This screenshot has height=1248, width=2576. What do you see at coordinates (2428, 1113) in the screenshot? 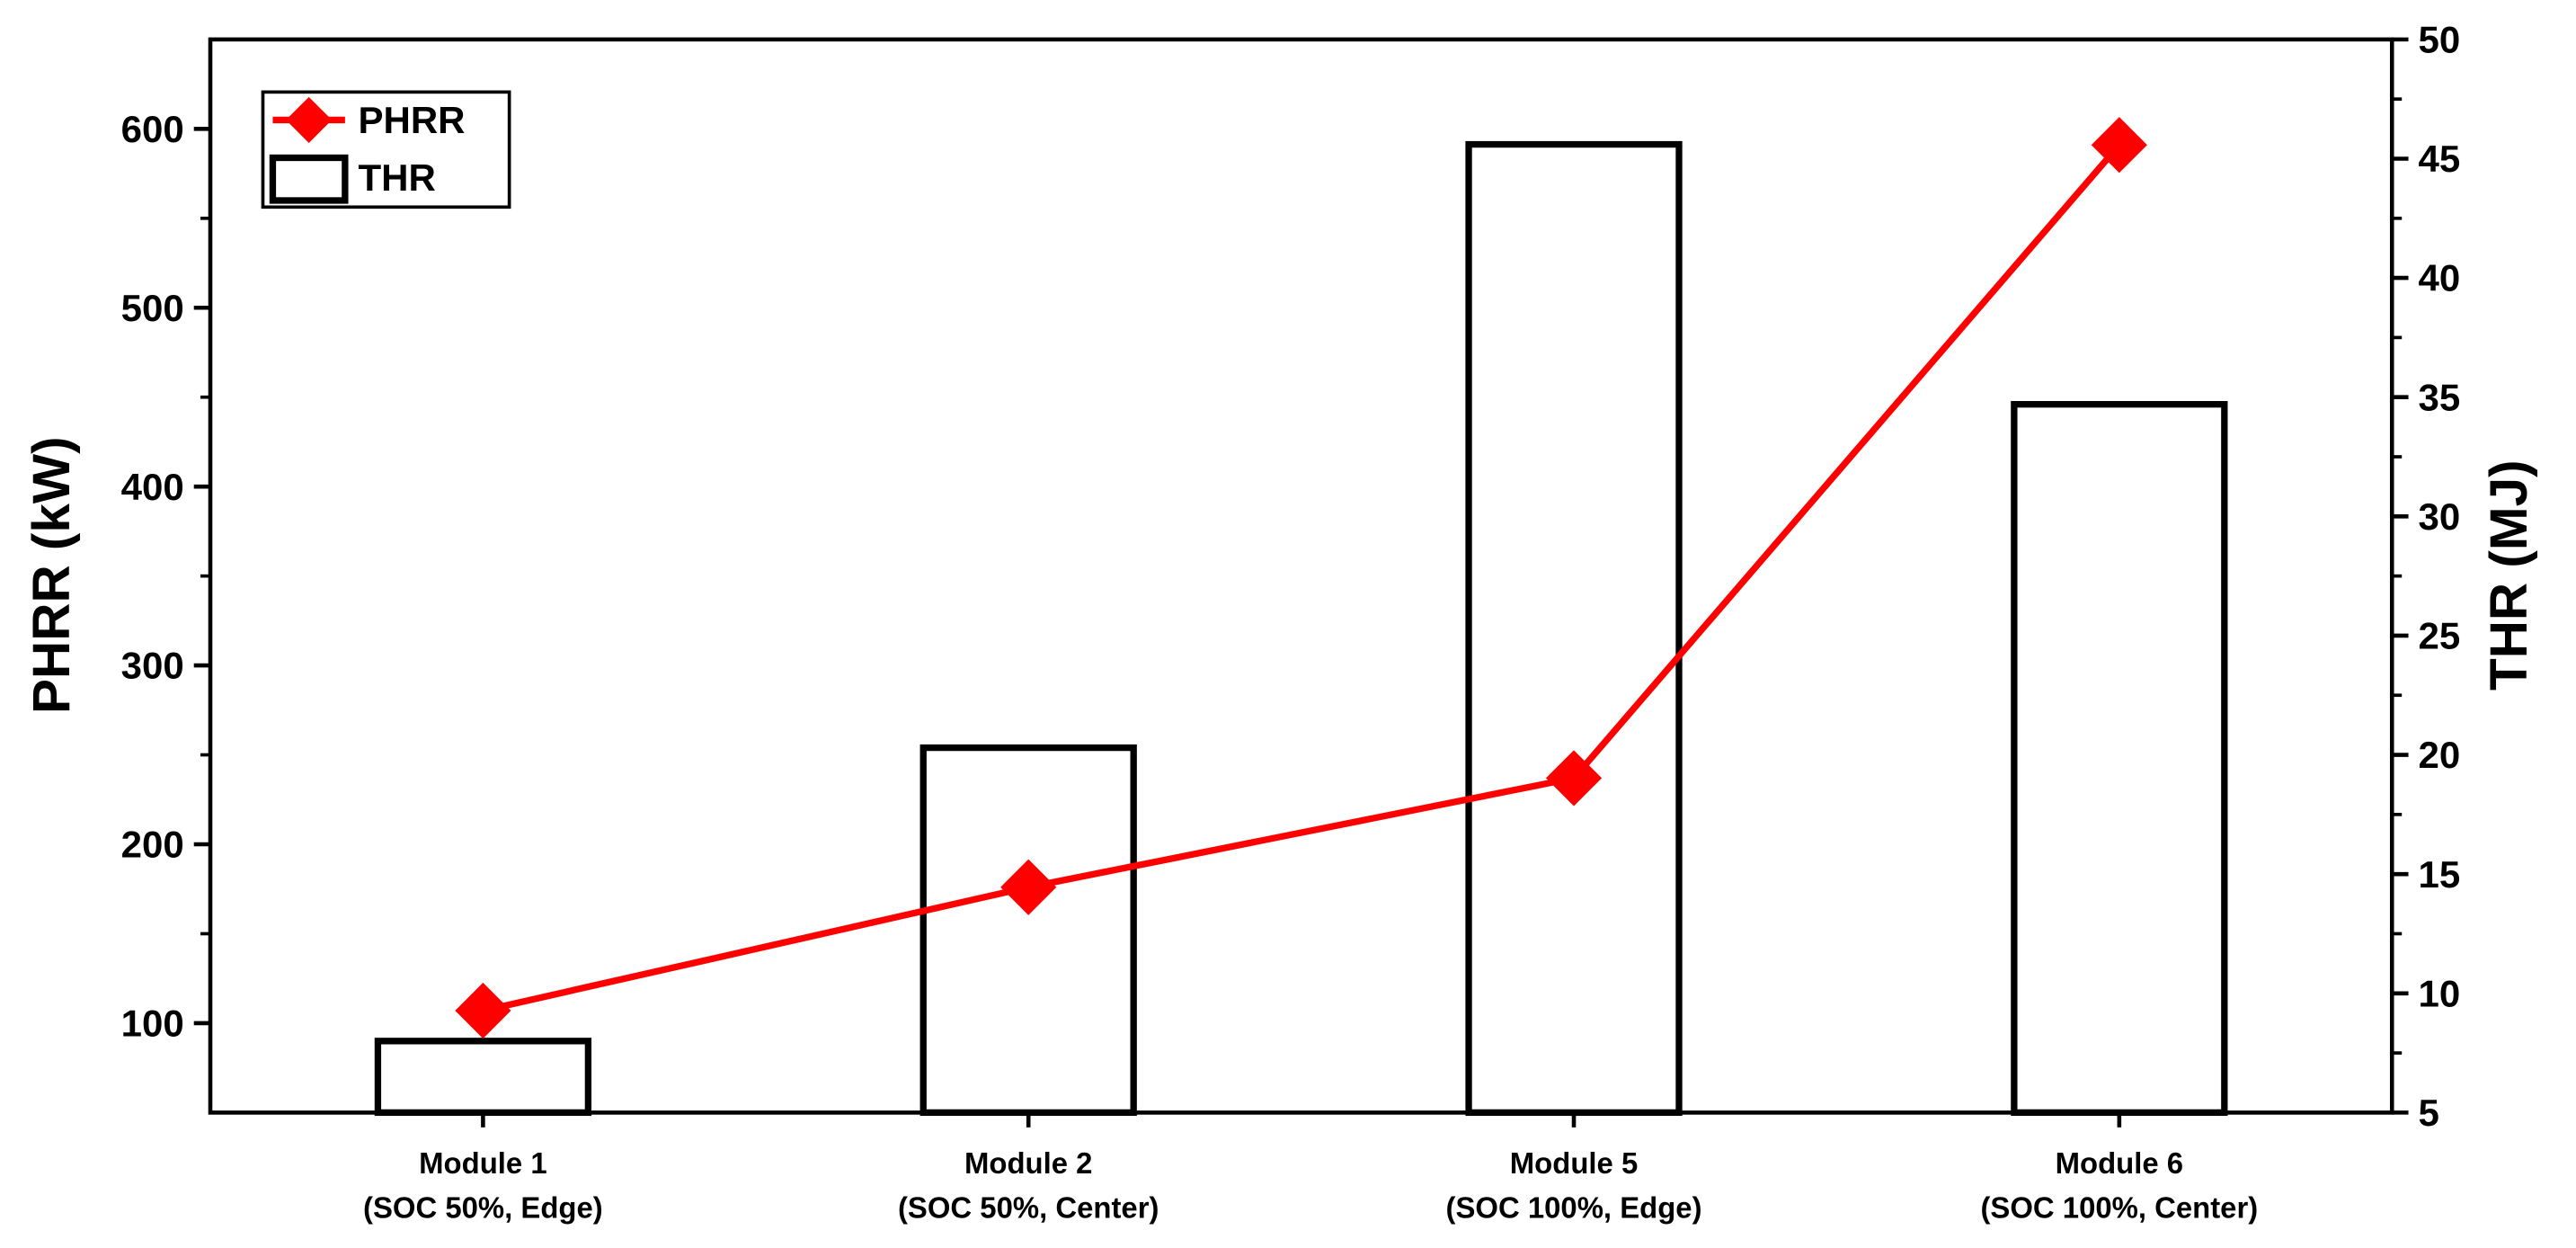
I see `y2-tick-label: 5` at bounding box center [2428, 1113].